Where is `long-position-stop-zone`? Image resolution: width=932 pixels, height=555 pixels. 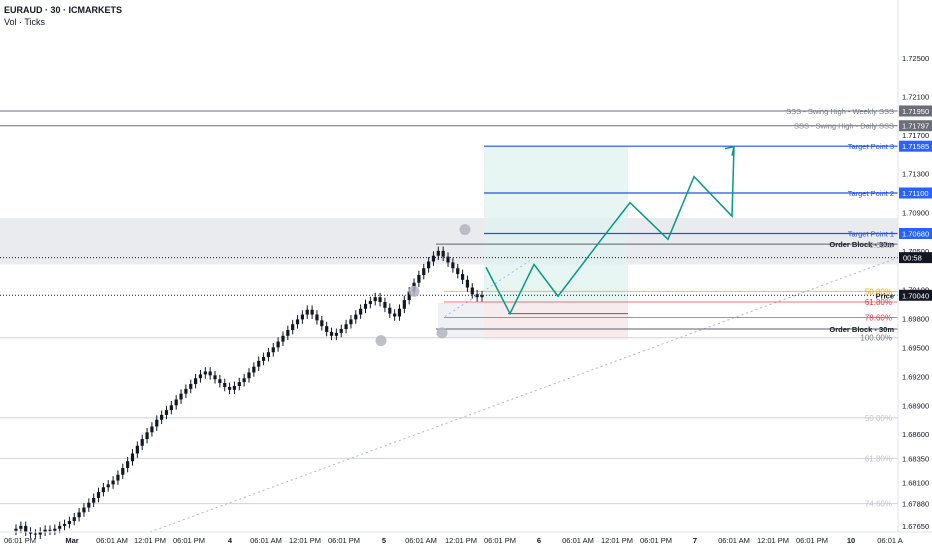
long-position-stop-zone is located at coordinates (556, 321).